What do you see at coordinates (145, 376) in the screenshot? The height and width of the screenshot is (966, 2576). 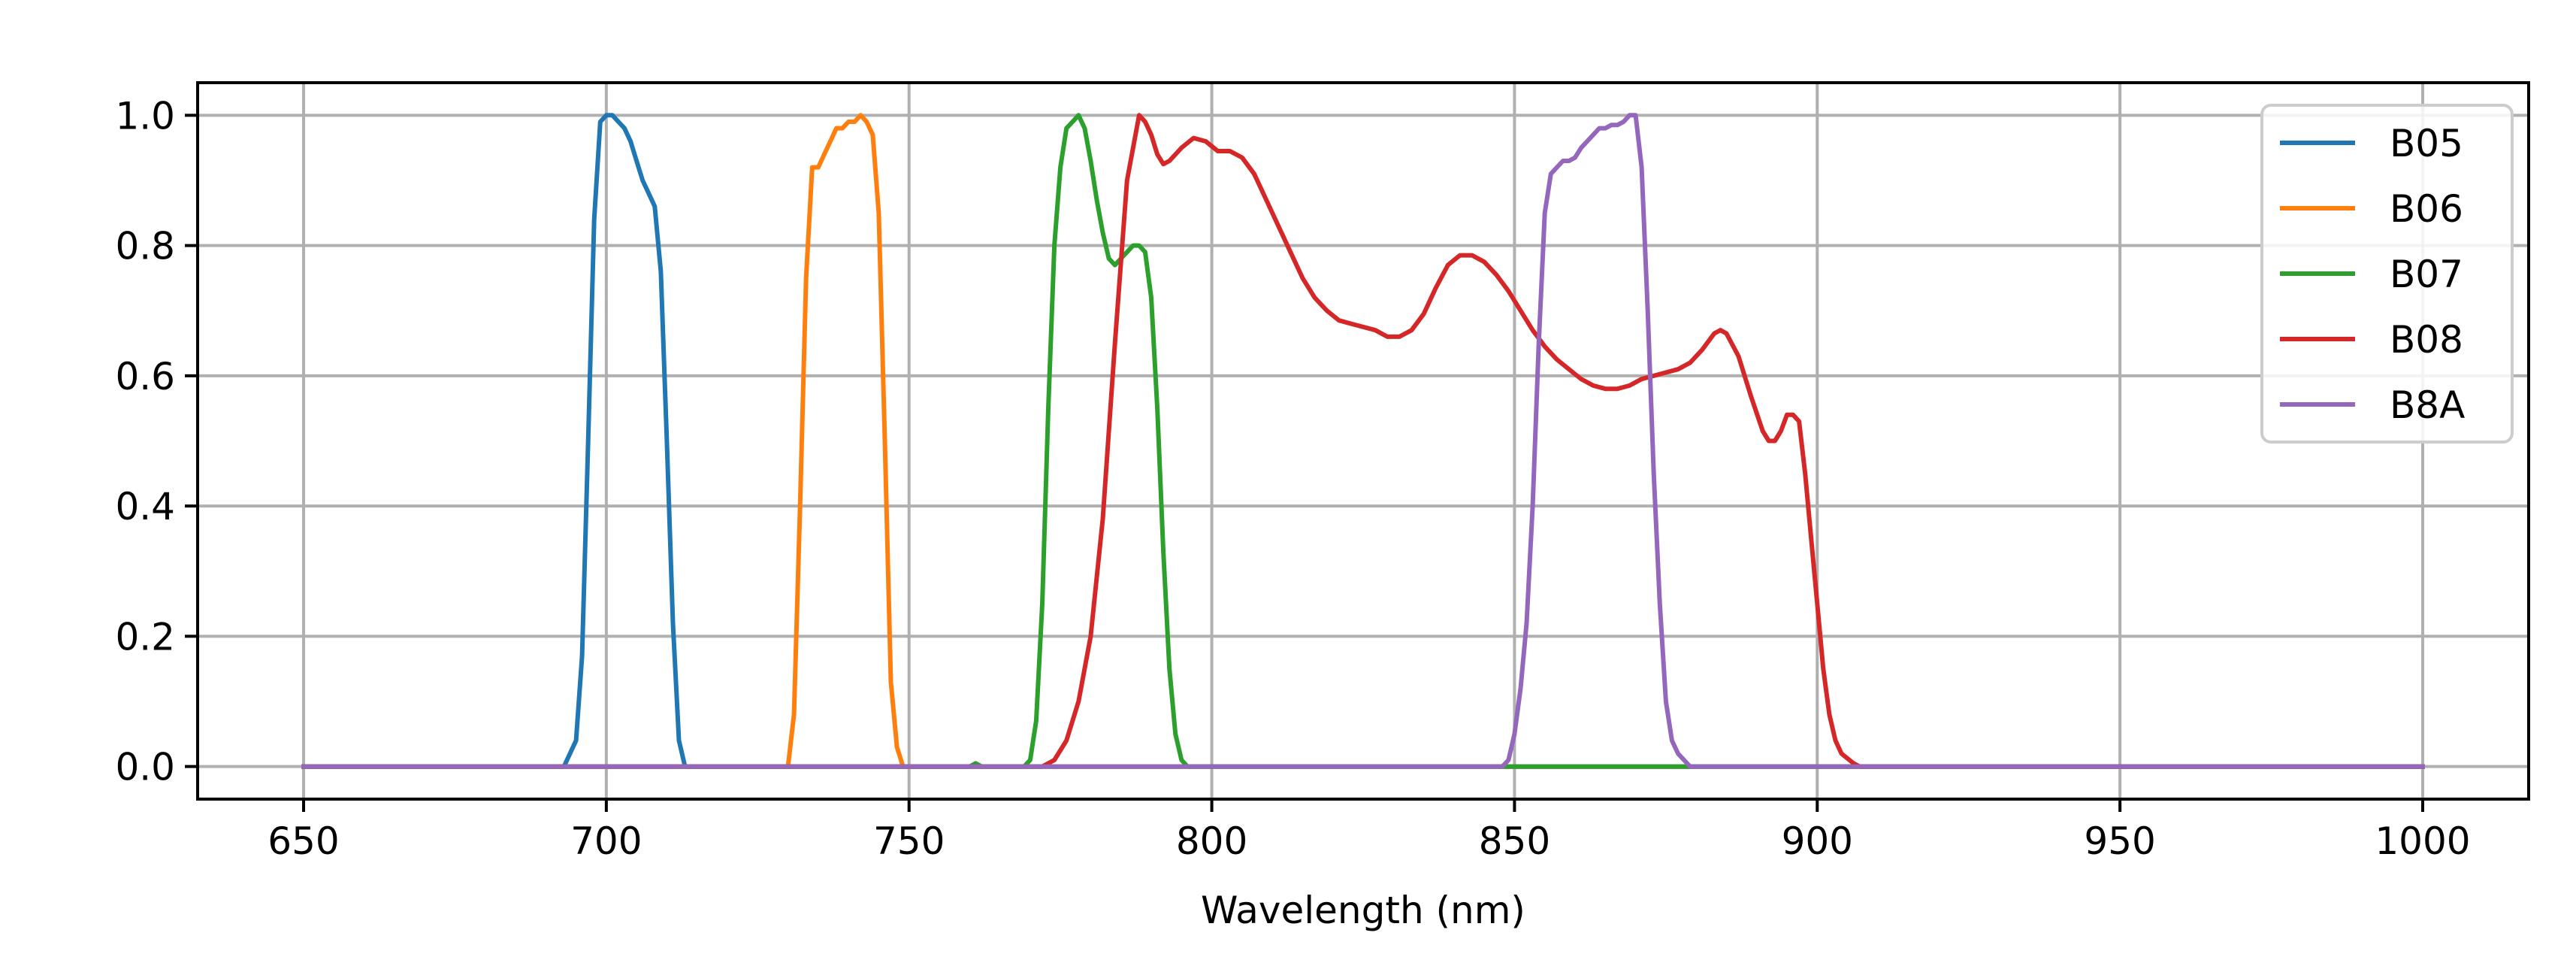 I see `y-tick-label: 0.6` at bounding box center [145, 376].